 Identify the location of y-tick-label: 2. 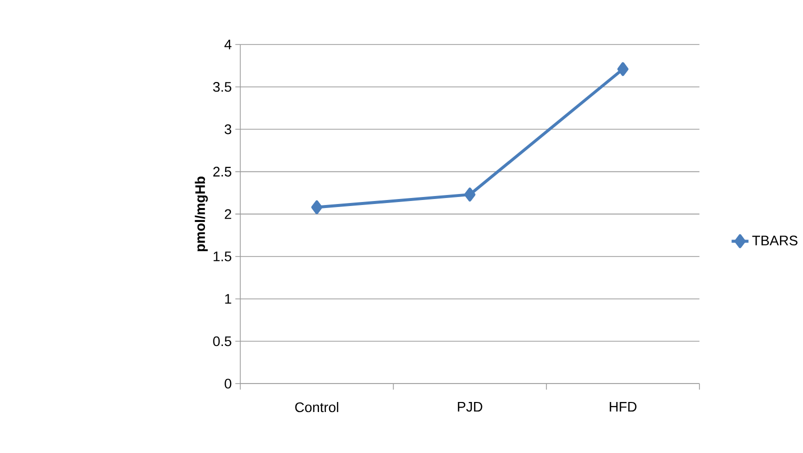
(228, 214).